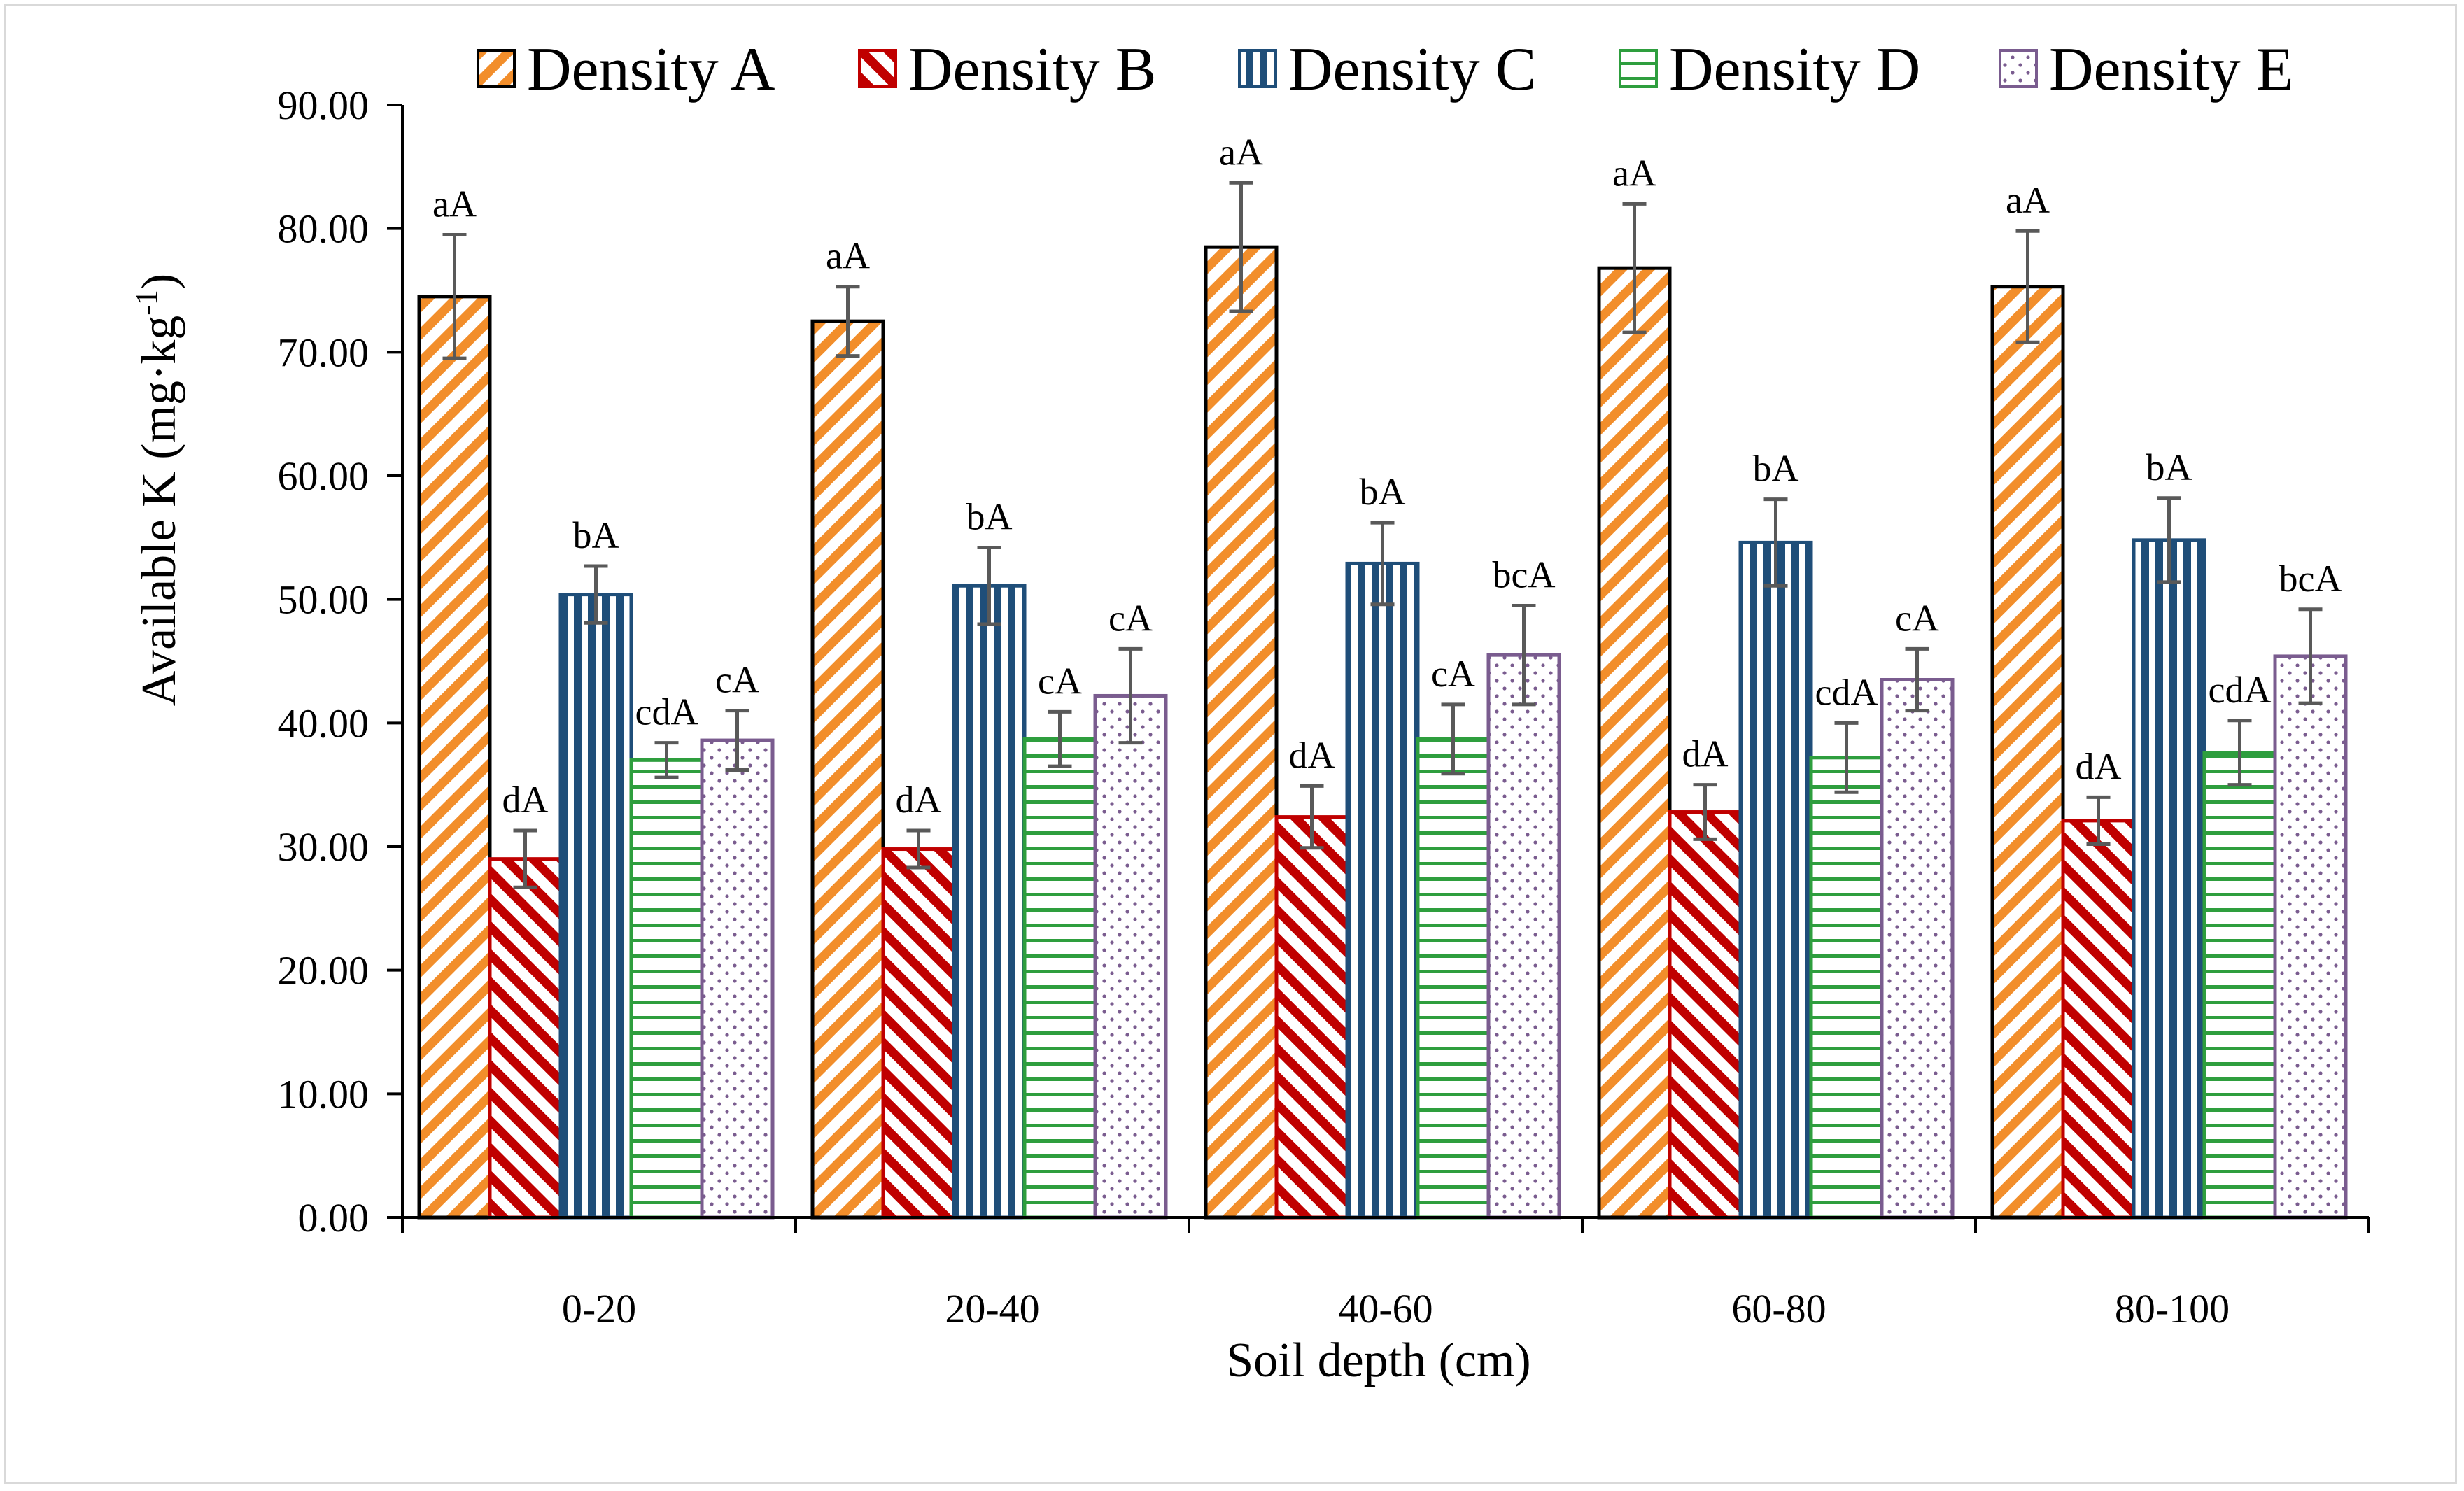 The image size is (2464, 1491). Describe the element at coordinates (324, 105) in the screenshot. I see `y-tick-label: 90.00` at that location.